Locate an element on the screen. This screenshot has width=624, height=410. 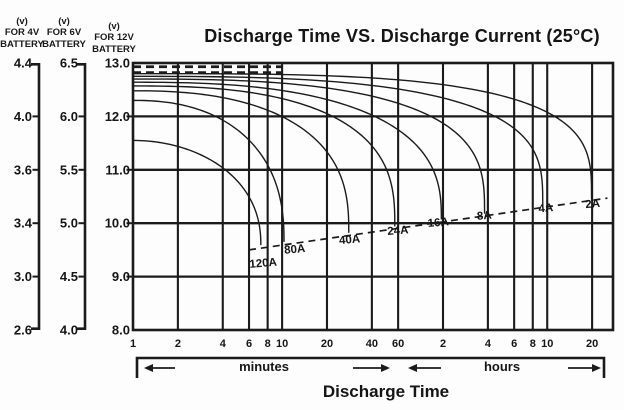
y-axis-header-4v: (v) FOR 4V BATTERY is located at coordinates (24, 33).